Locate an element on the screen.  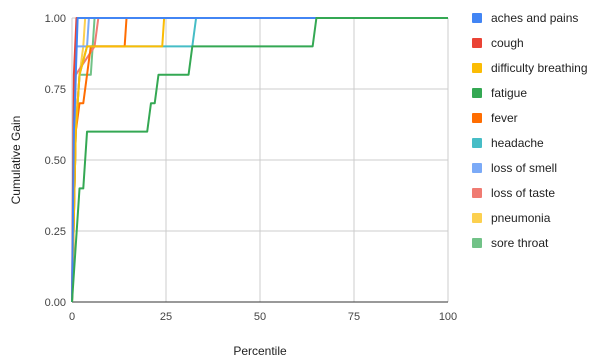
legend-label-pneumonia: pneumonia is located at coordinates (521, 218).